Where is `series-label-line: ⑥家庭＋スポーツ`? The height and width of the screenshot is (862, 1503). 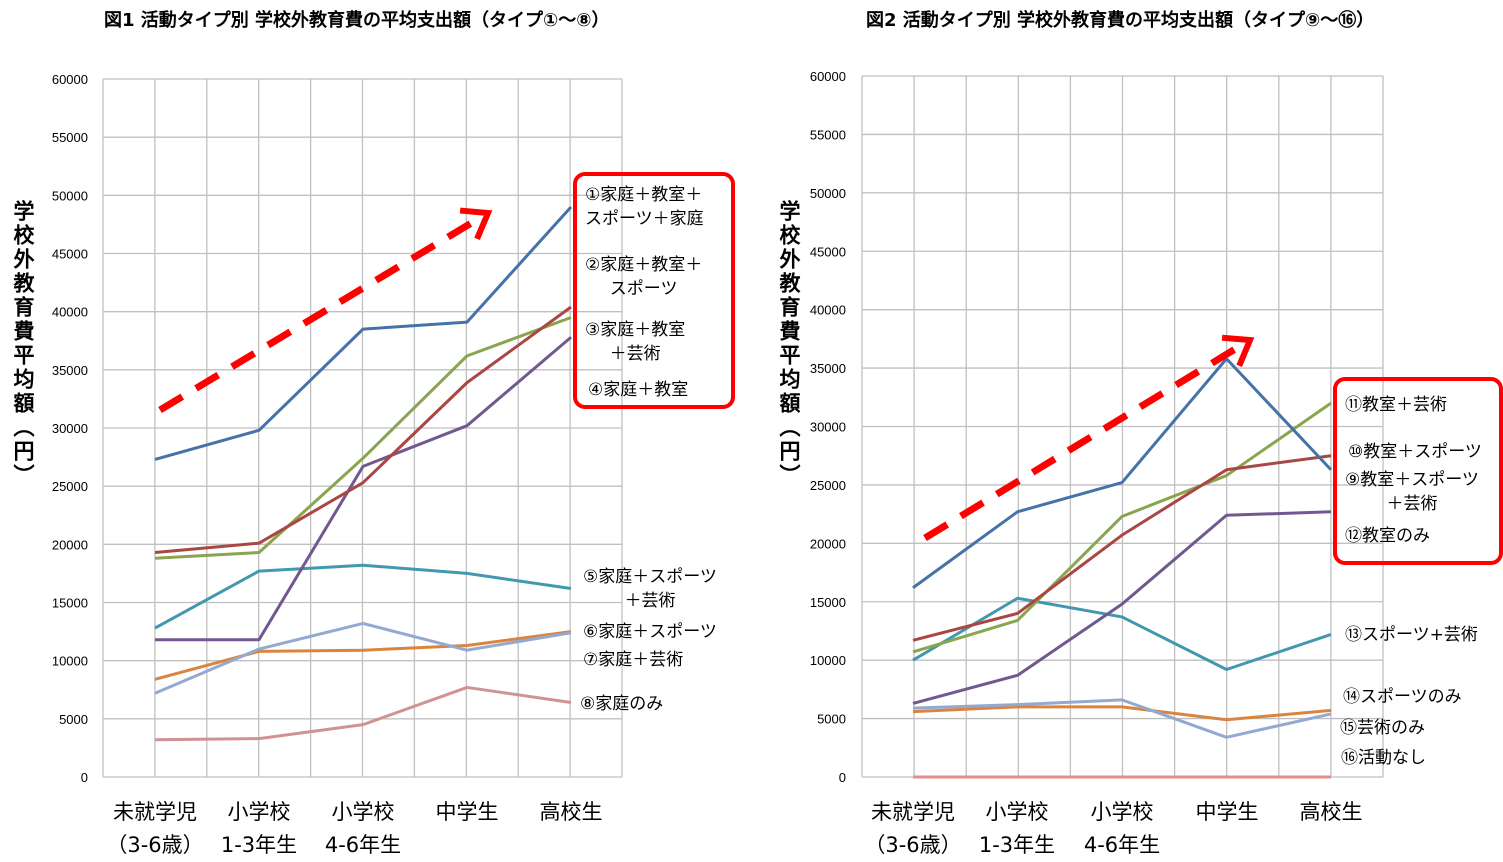 series-label-line: ⑥家庭＋スポーツ is located at coordinates (650, 632).